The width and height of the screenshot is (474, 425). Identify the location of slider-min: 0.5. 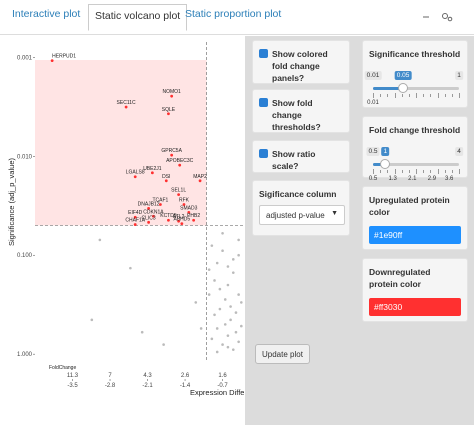
(373, 151).